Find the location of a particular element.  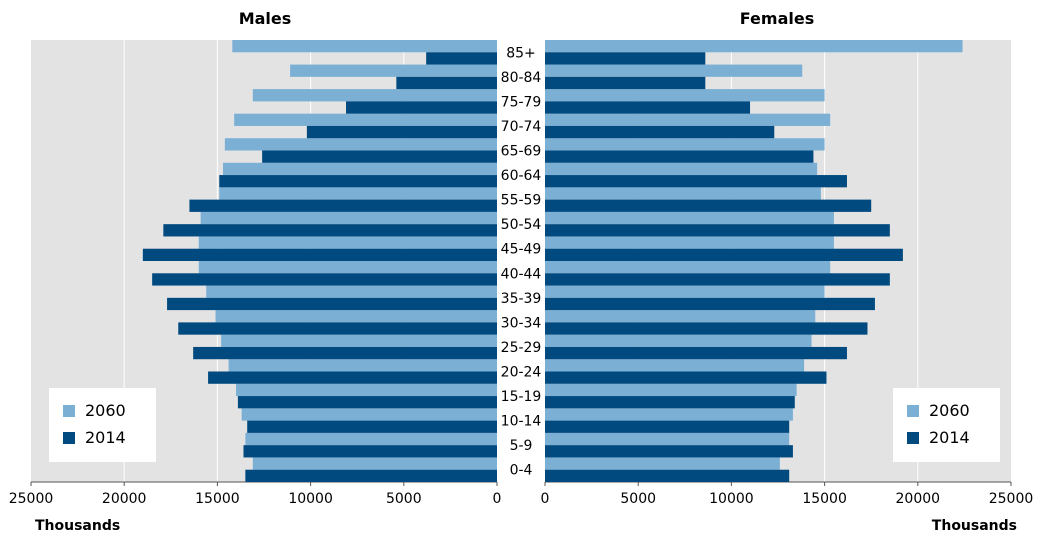

age-group-label: 55-59 is located at coordinates (521, 201).